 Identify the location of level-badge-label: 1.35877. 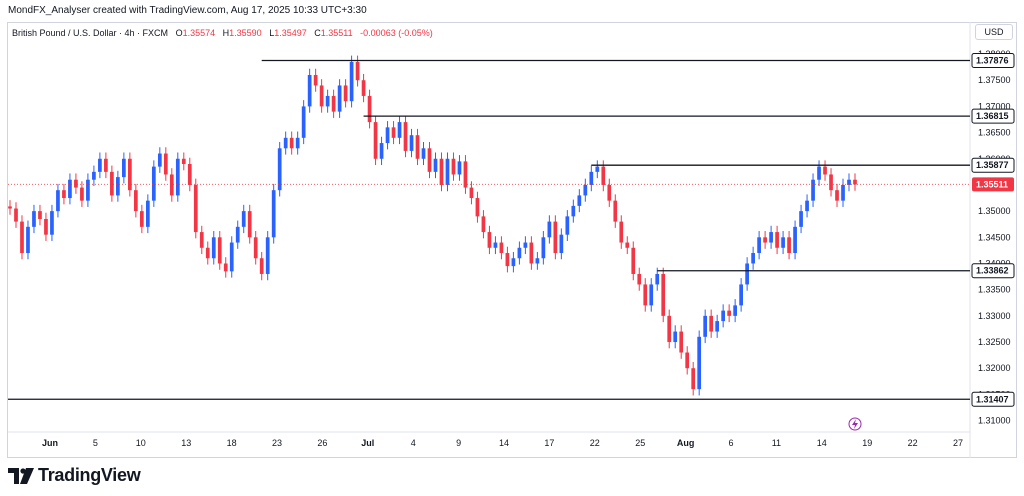
(992, 165).